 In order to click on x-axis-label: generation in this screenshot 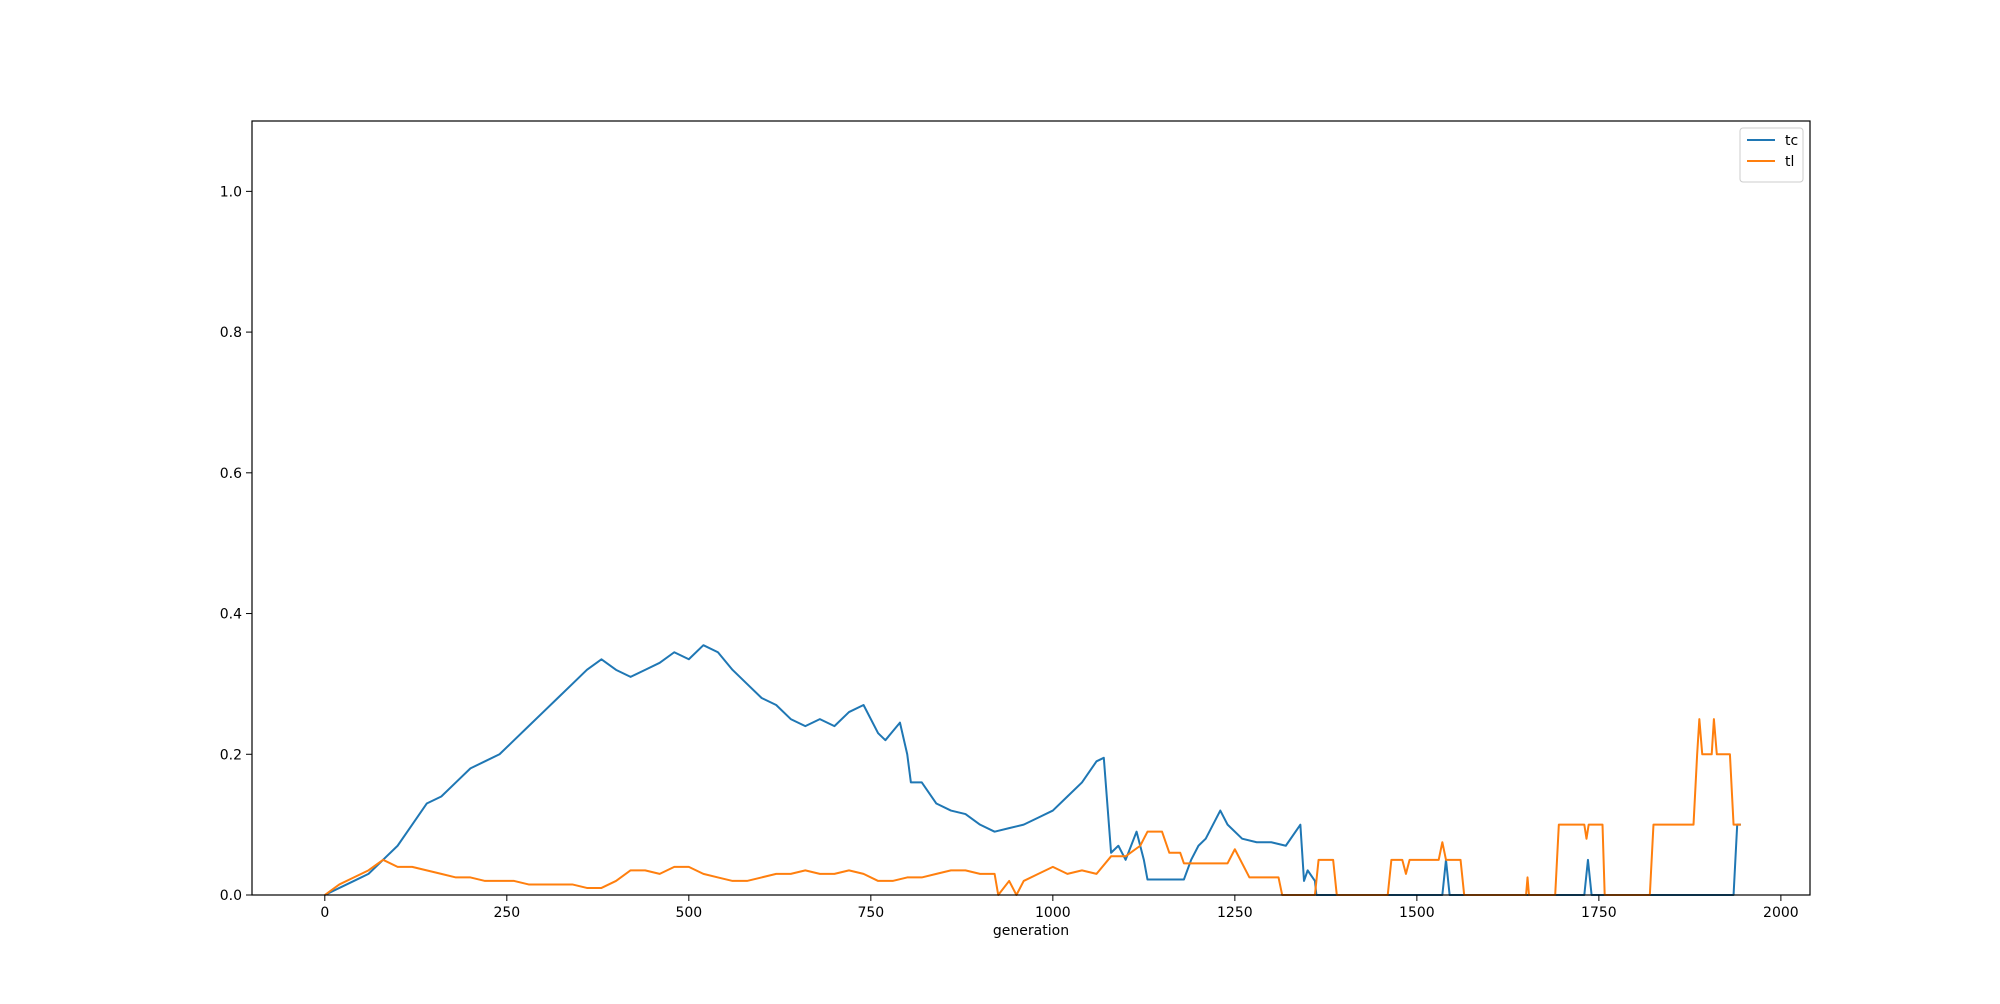, I will do `click(1031, 931)`.